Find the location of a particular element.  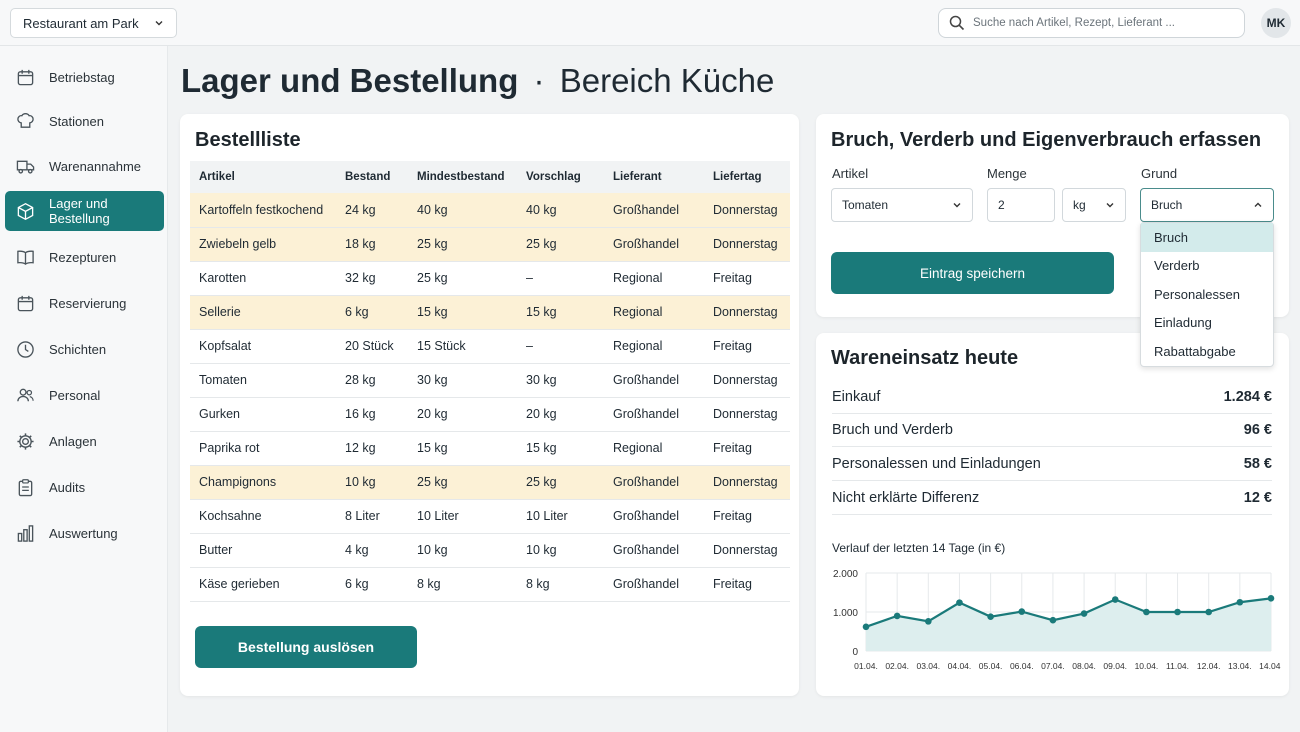

table-cell: 6 kg is located at coordinates (372, 584).